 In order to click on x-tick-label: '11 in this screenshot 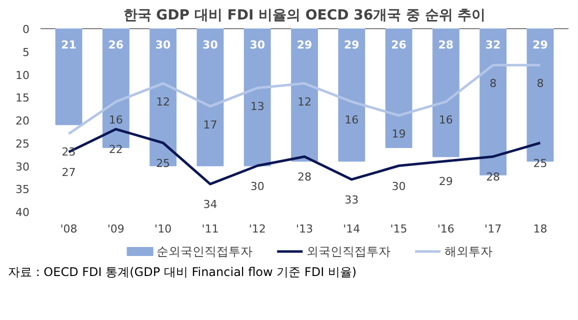, I will do `click(210, 229)`.